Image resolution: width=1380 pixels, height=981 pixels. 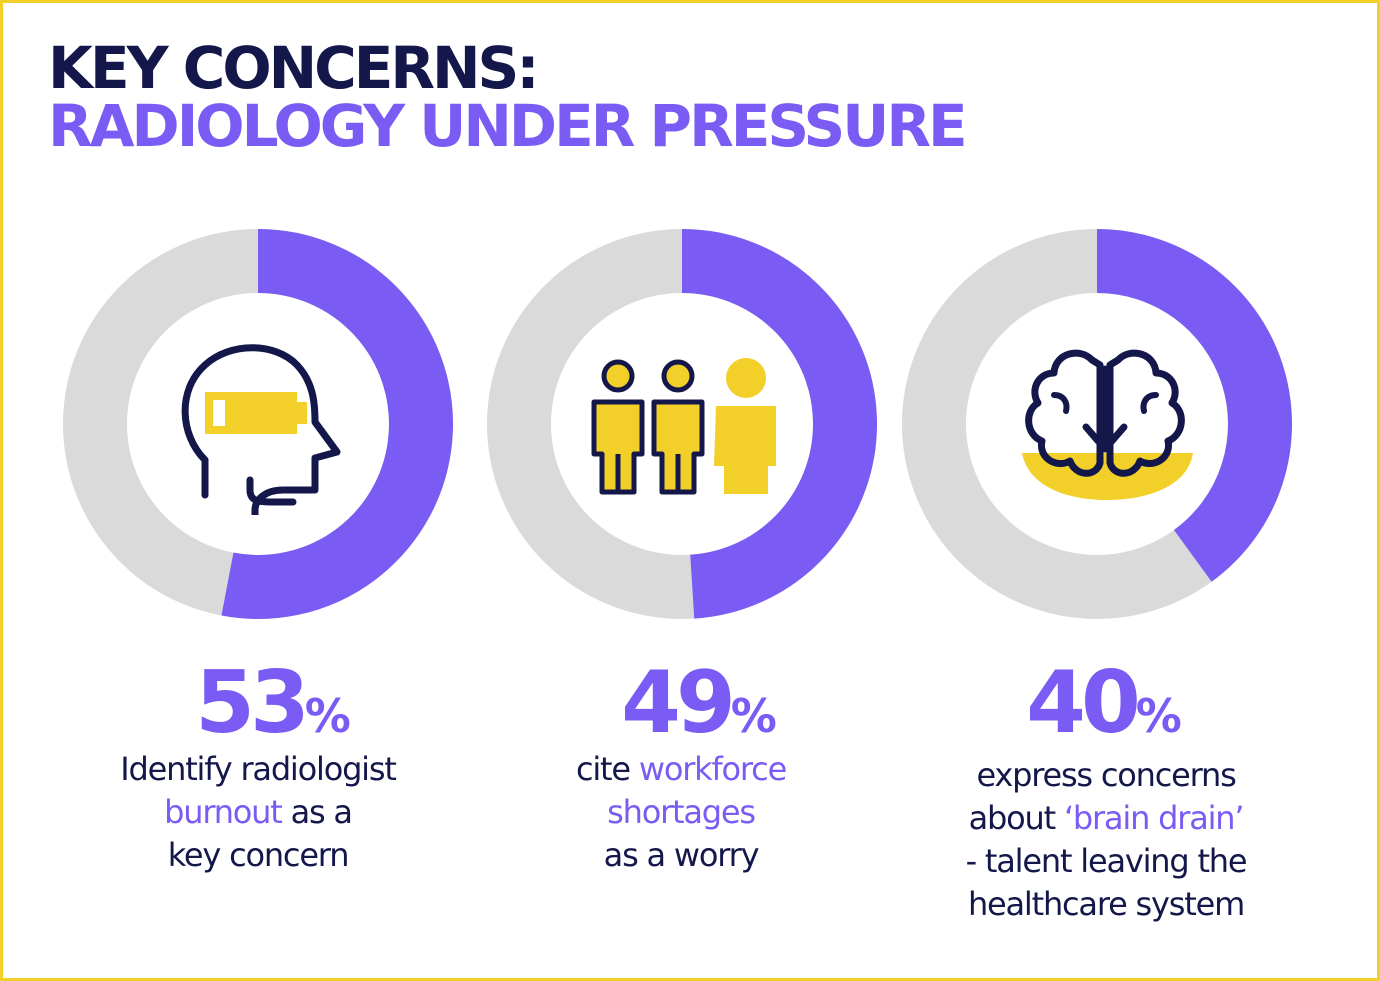 I want to click on description-line: key concern, so click(x=258, y=855).